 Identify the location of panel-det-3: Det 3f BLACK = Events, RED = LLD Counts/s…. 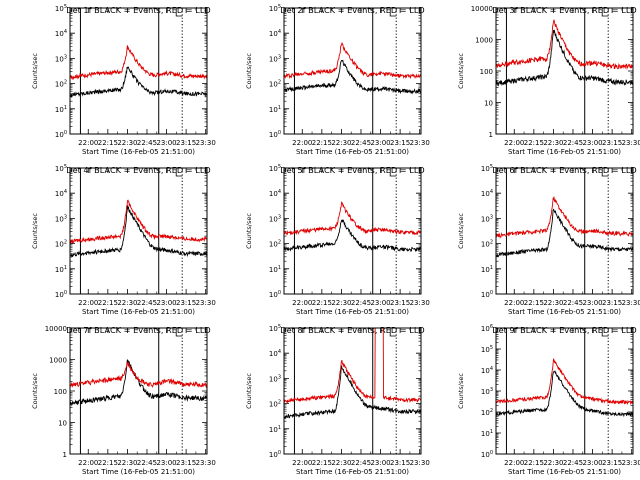
(548, 80).